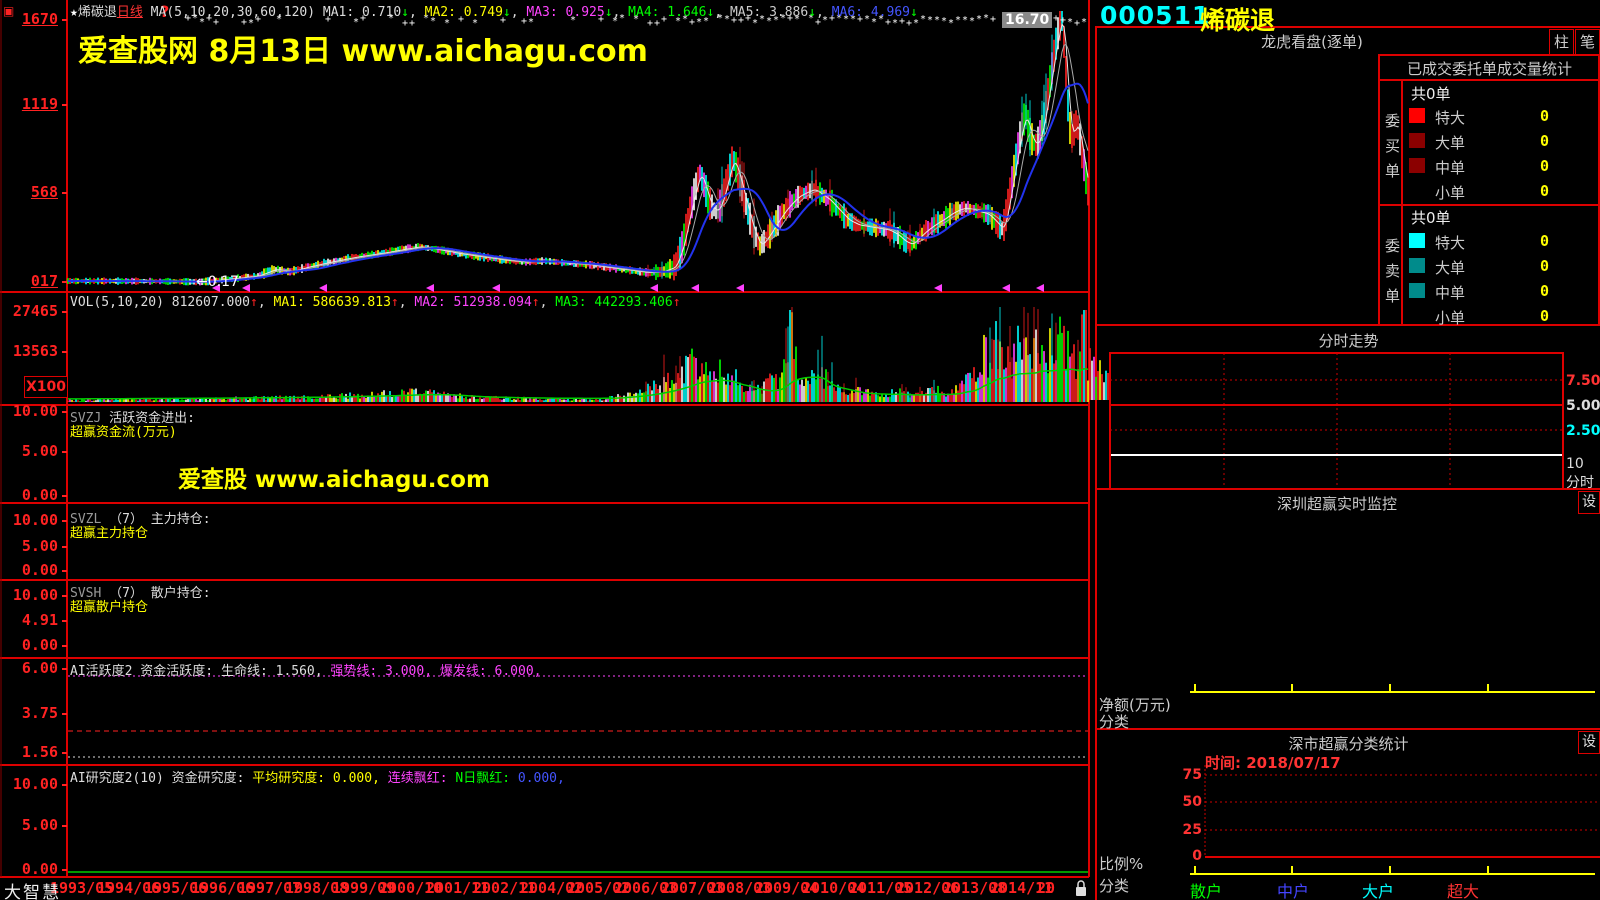  I want to click on text-segment: SVZL, so click(86, 519).